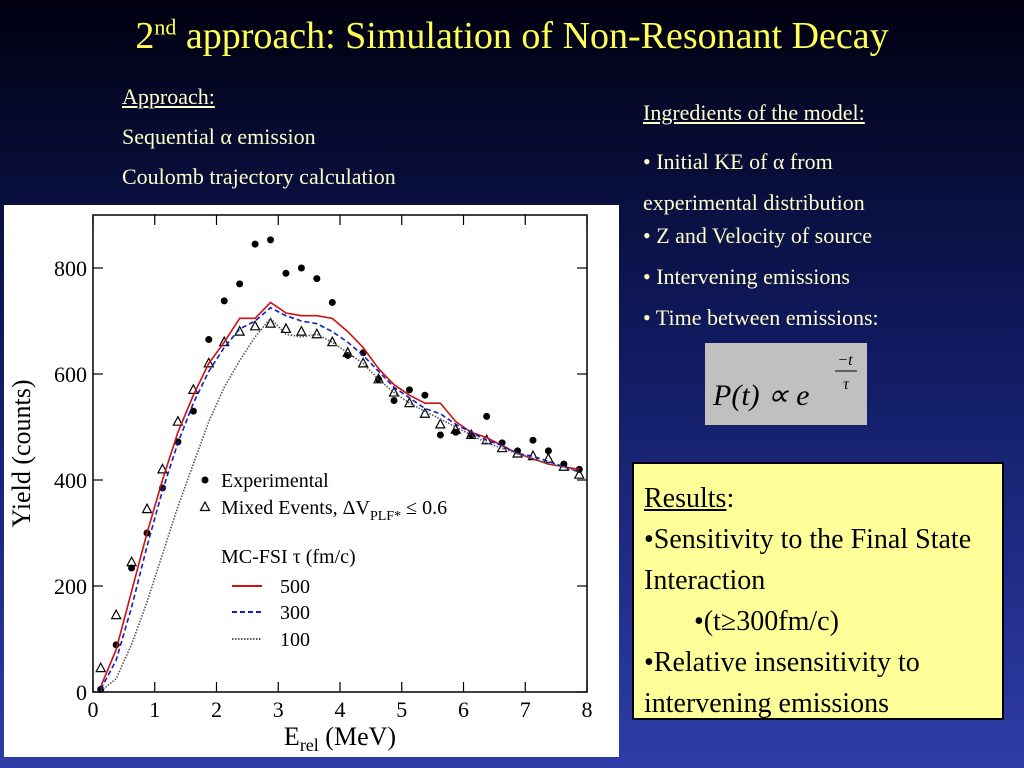 The image size is (1024, 768). Describe the element at coordinates (70, 480) in the screenshot. I see `y-tick-label: 400` at that location.